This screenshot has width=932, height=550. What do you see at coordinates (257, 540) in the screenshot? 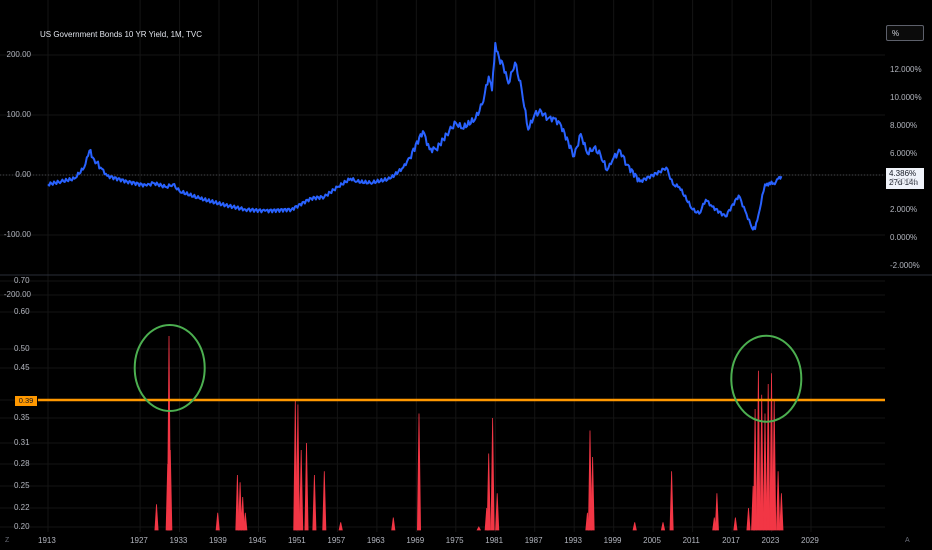
I see `x-tick-label: 1945` at bounding box center [257, 540].